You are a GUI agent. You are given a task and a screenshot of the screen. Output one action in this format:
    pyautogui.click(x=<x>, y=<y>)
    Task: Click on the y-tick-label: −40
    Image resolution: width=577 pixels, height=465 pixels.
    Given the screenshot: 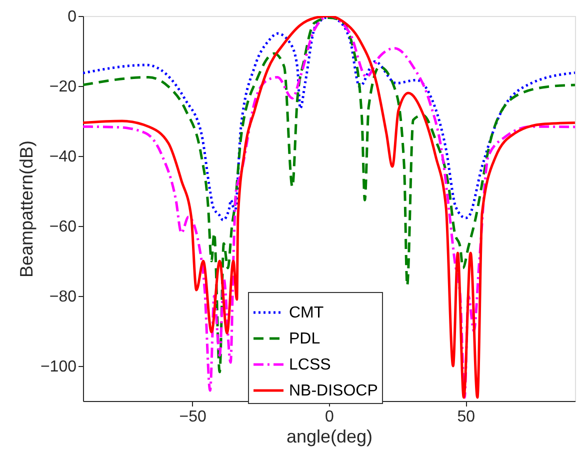 What is the action you would take?
    pyautogui.click(x=63, y=157)
    